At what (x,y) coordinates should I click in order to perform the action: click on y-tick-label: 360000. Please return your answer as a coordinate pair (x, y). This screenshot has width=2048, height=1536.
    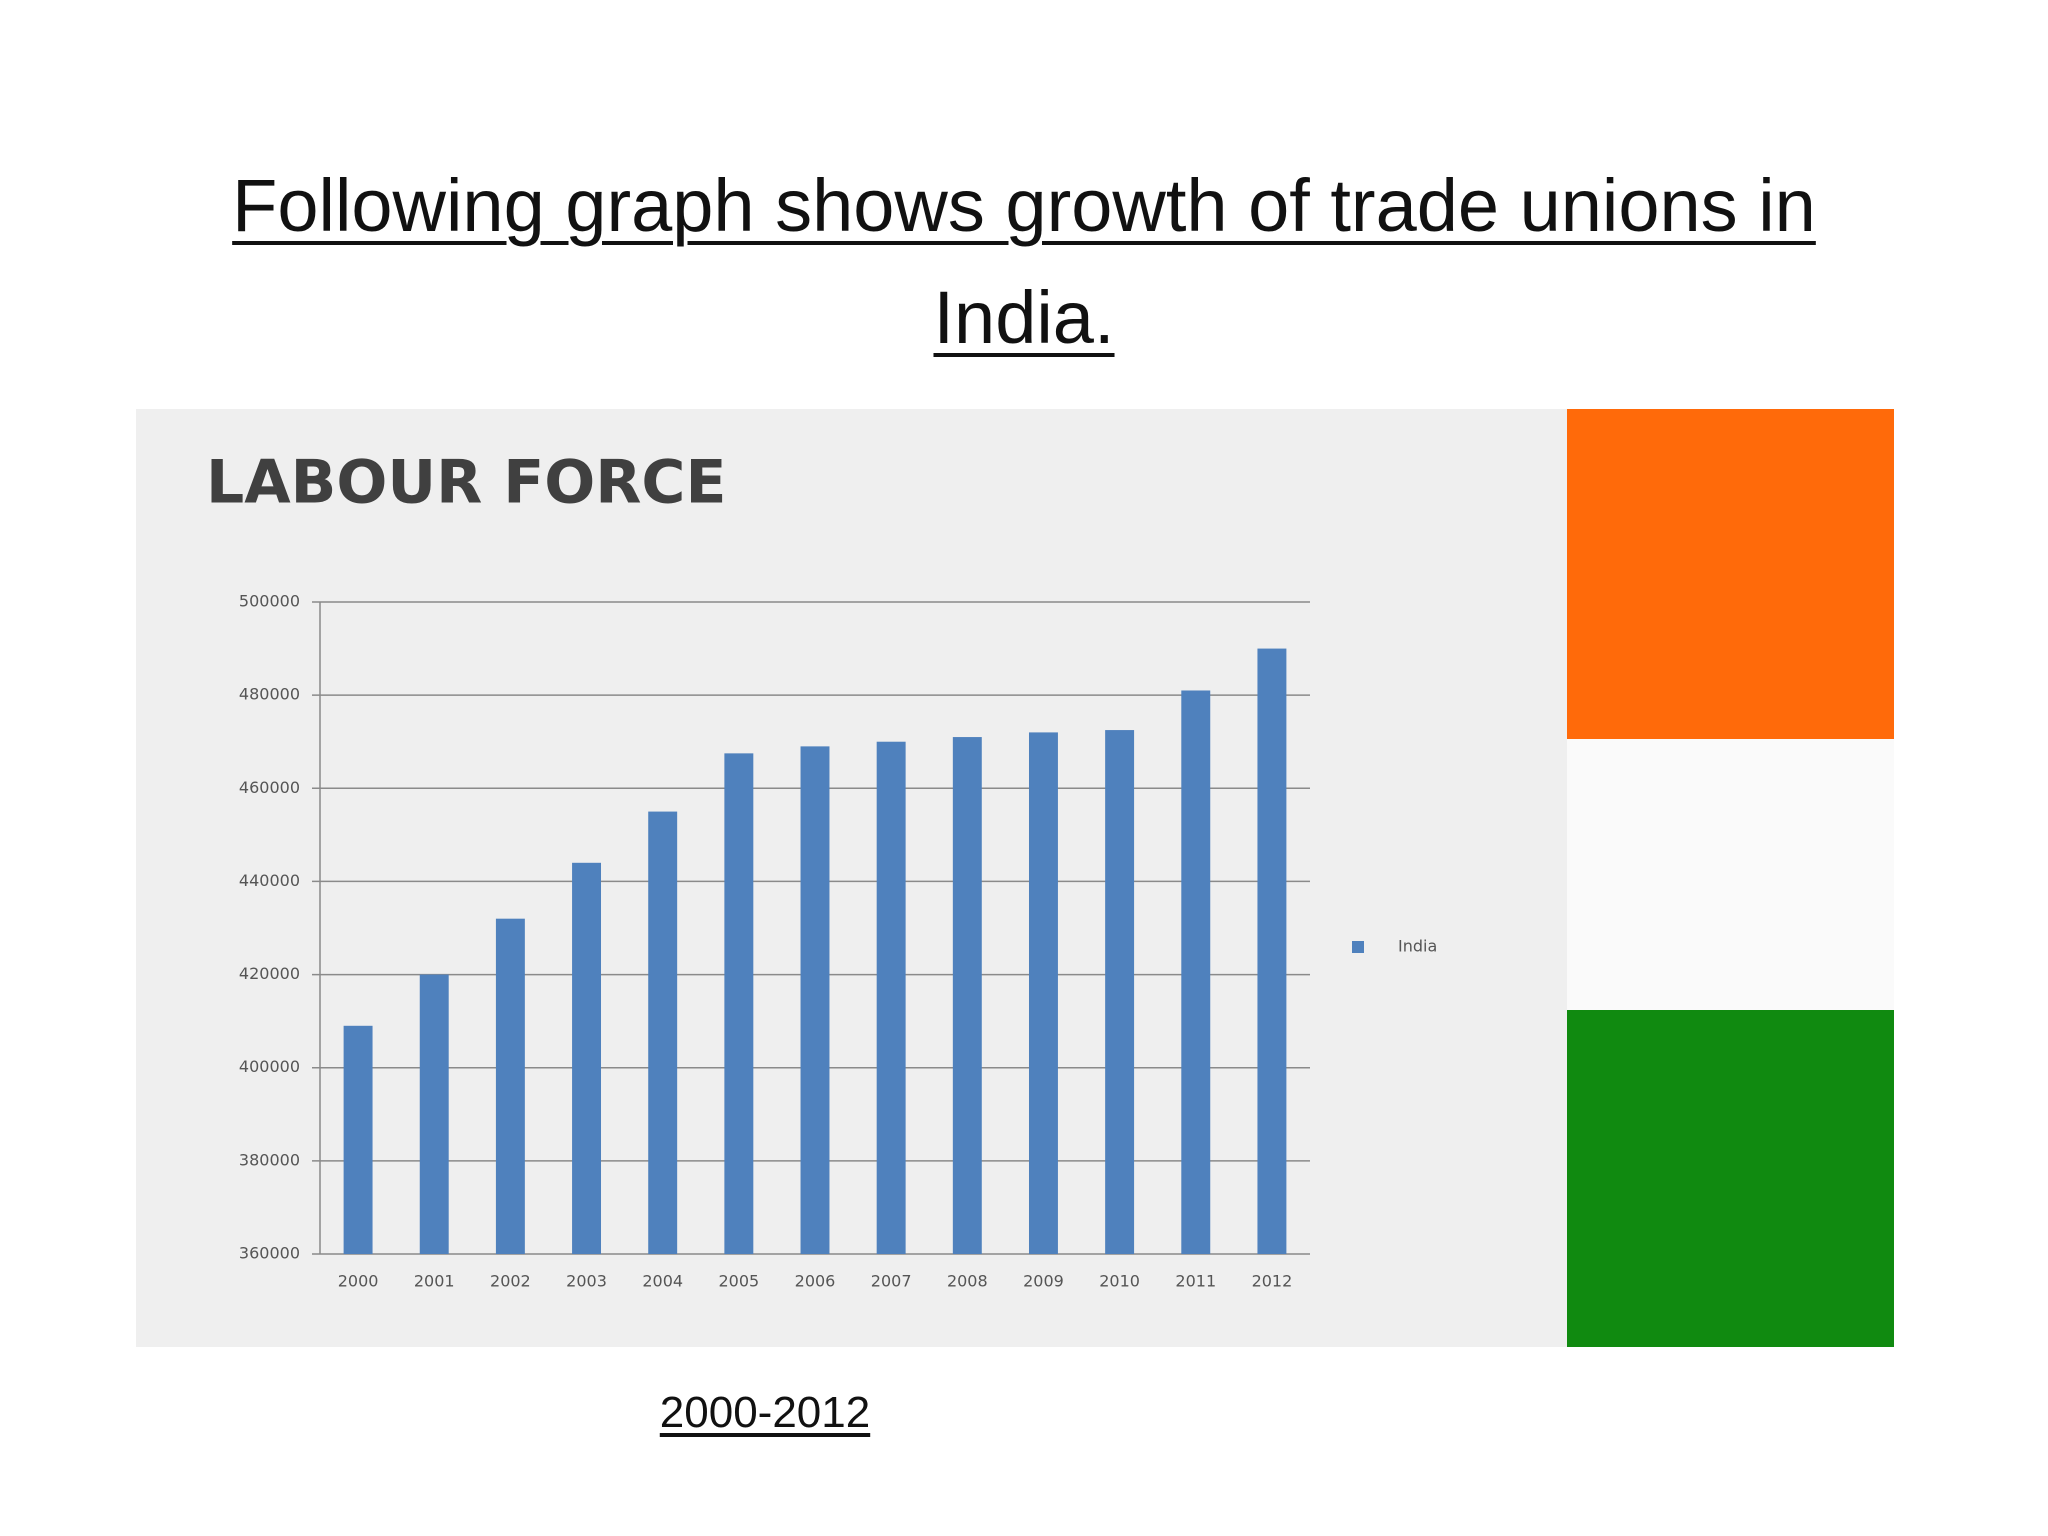
    Looking at the image, I should click on (269, 1253).